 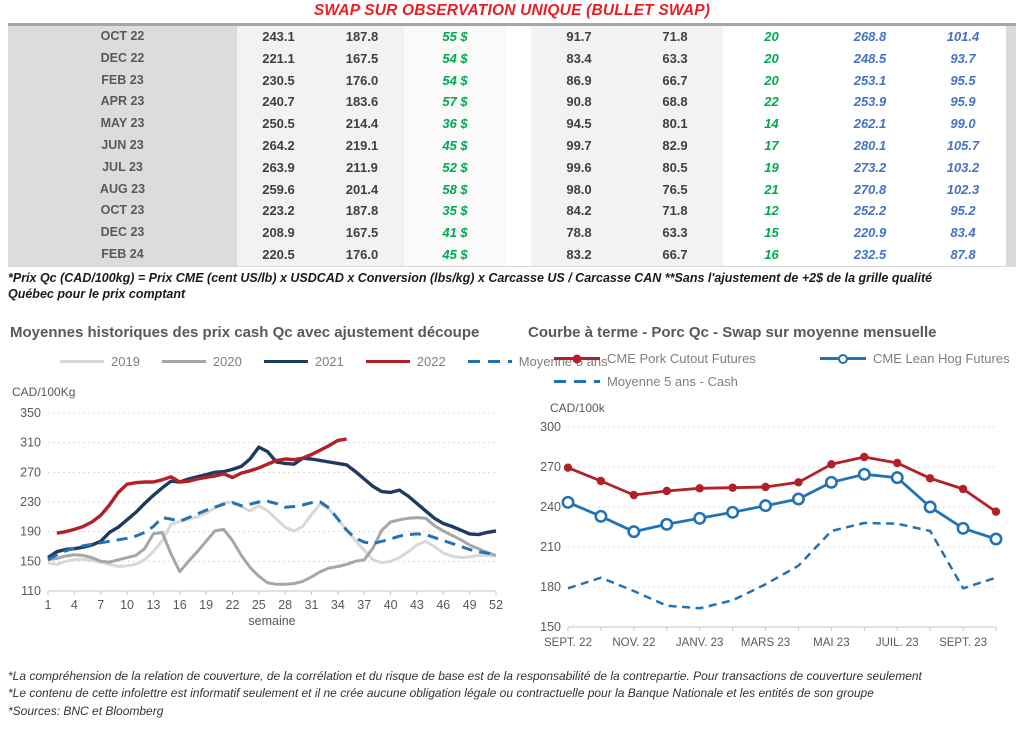 I want to click on cell-col6-green: 19, so click(x=771, y=167).